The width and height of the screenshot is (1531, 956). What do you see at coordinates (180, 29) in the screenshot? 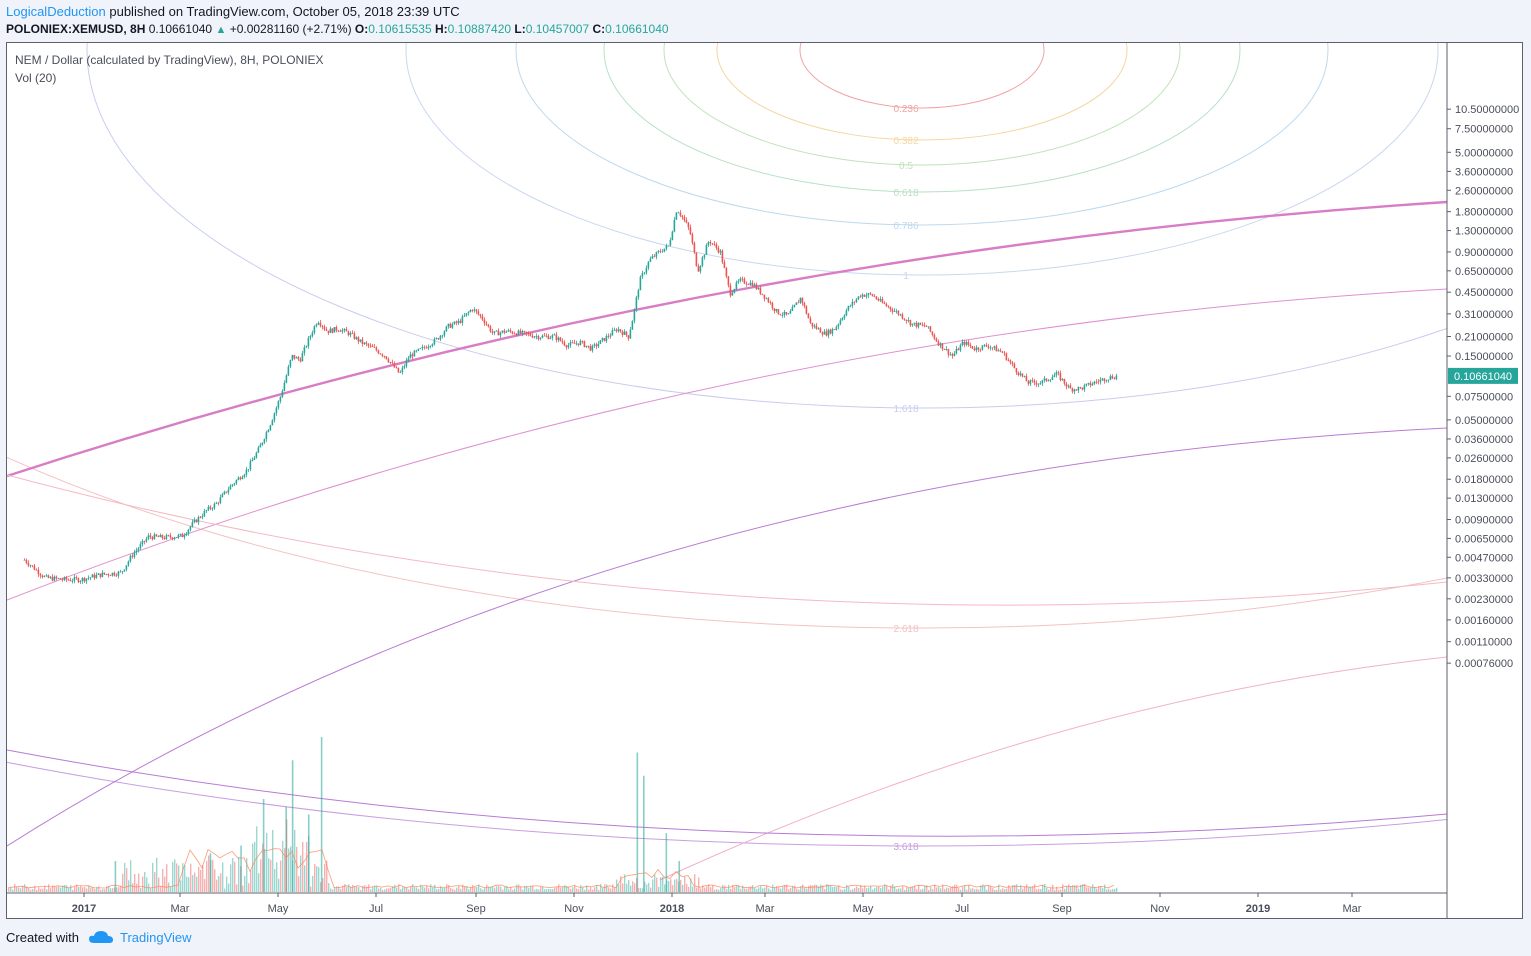
I see `last-price: 0.10661040` at bounding box center [180, 29].